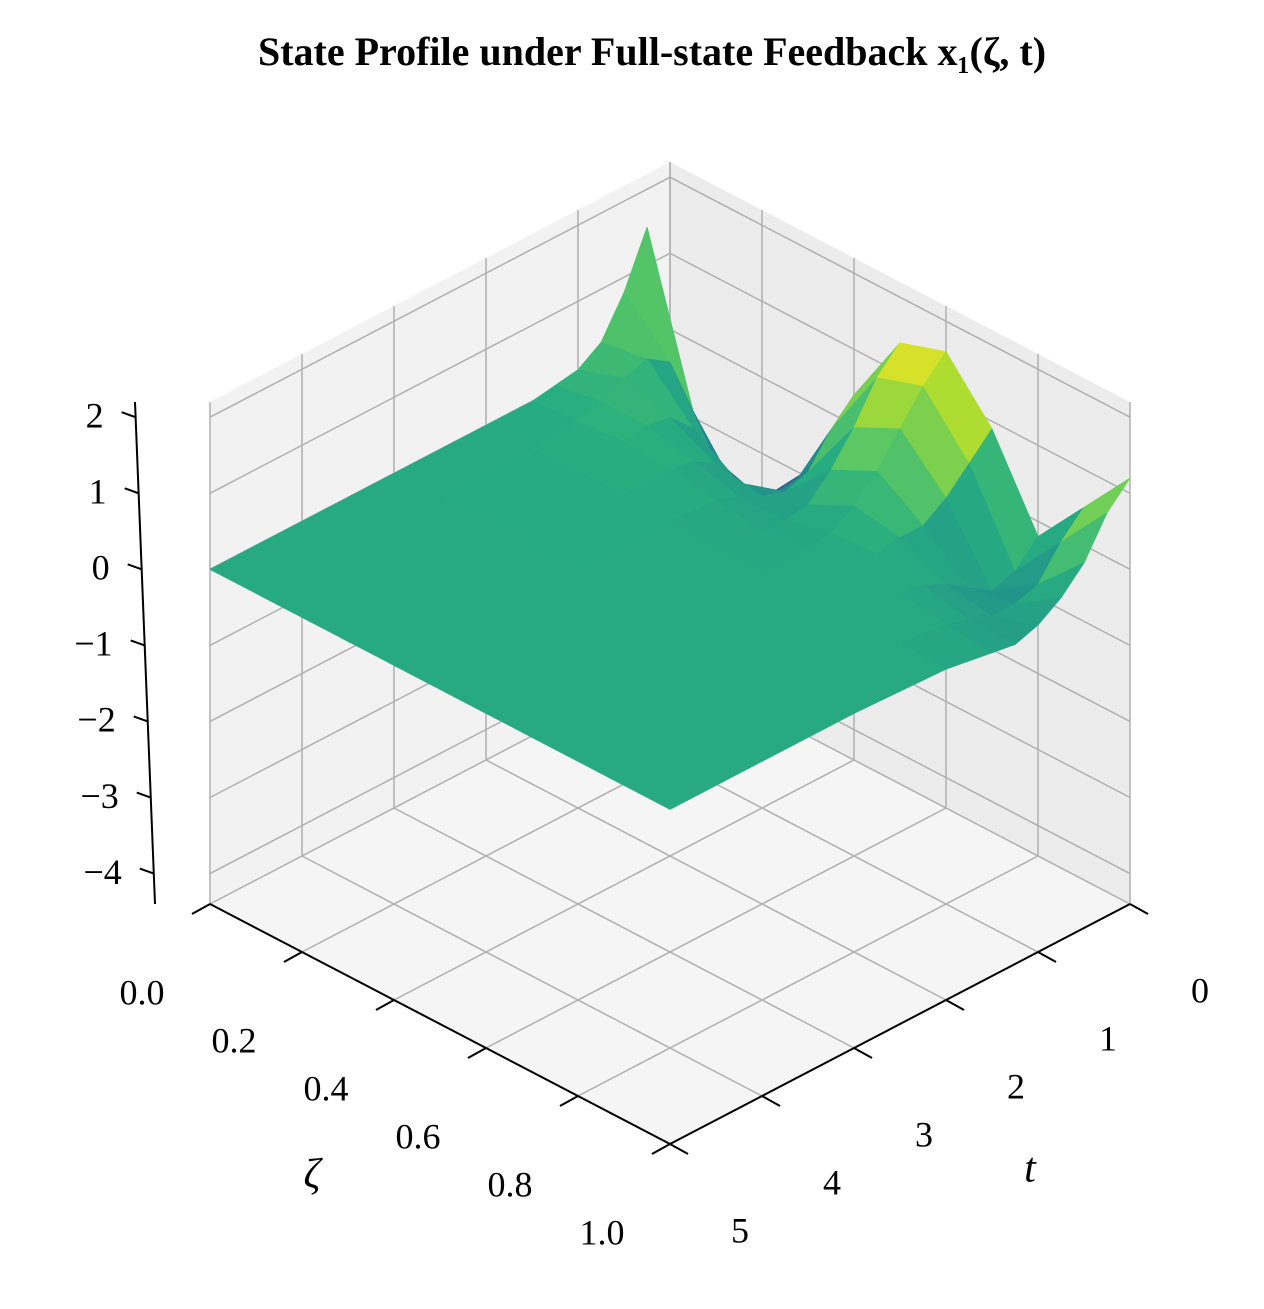 Image resolution: width=1264 pixels, height=1309 pixels. What do you see at coordinates (93, 644) in the screenshot?
I see `z-tick-label: −1` at bounding box center [93, 644].